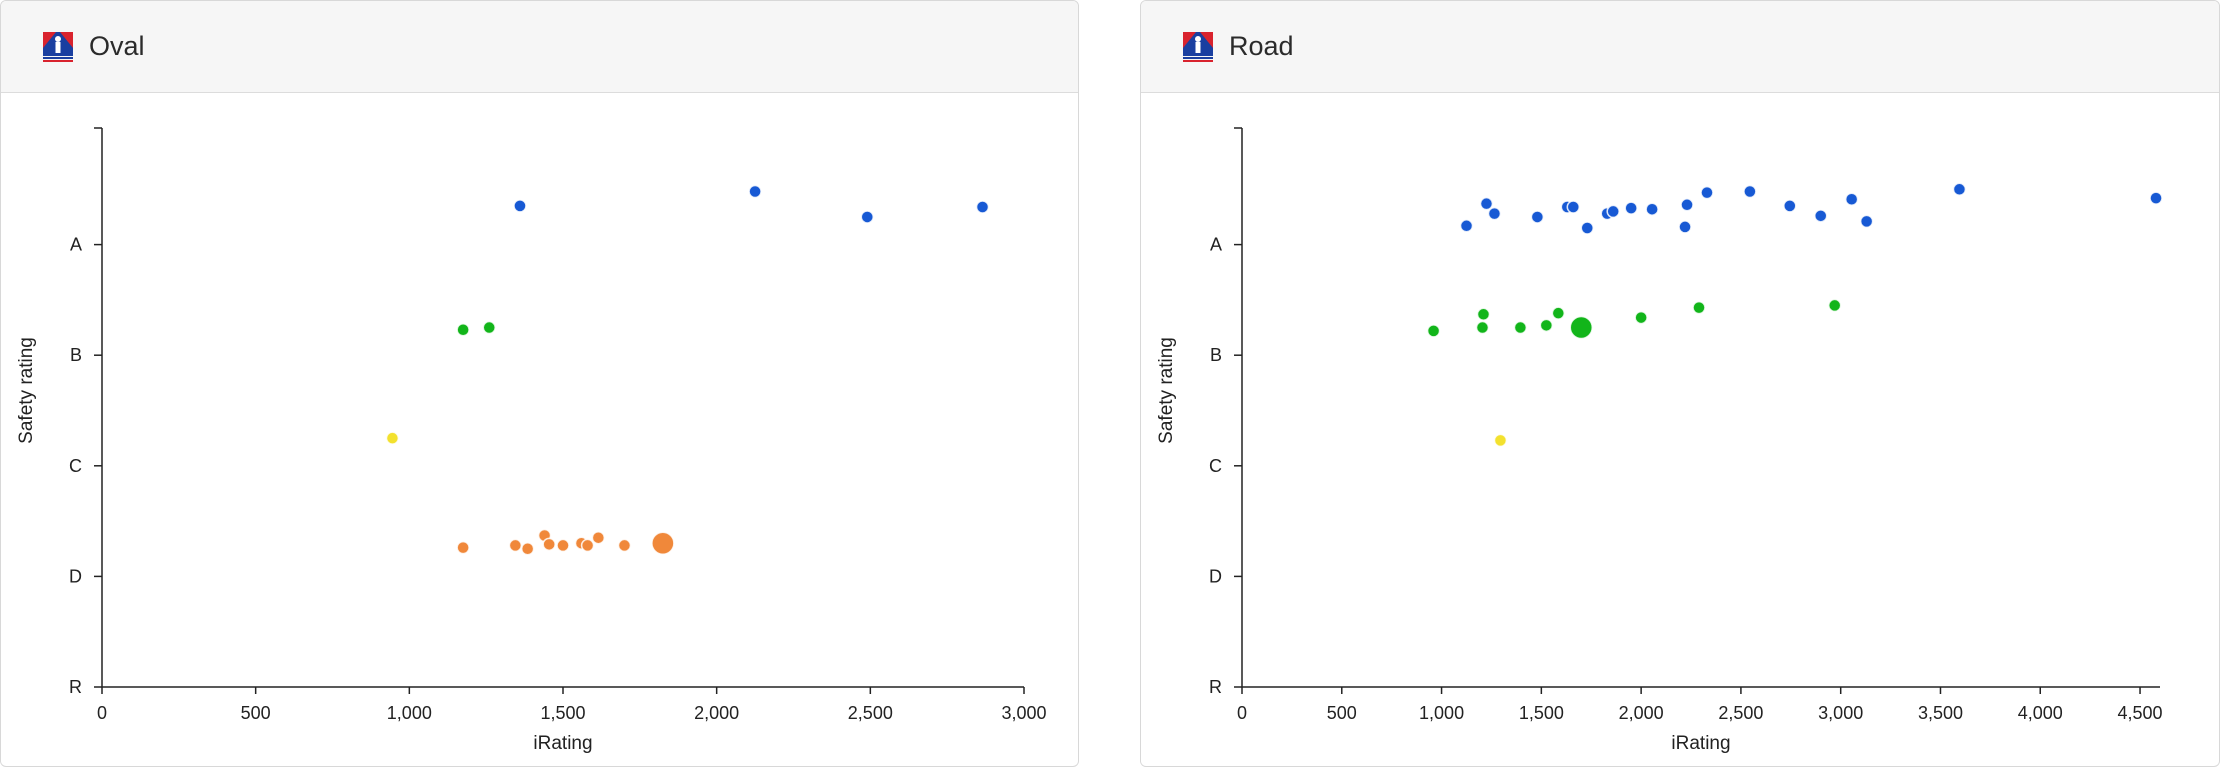 This screenshot has height=769, width=2220. What do you see at coordinates (2040, 713) in the screenshot?
I see `x-tick-label: 4,000` at bounding box center [2040, 713].